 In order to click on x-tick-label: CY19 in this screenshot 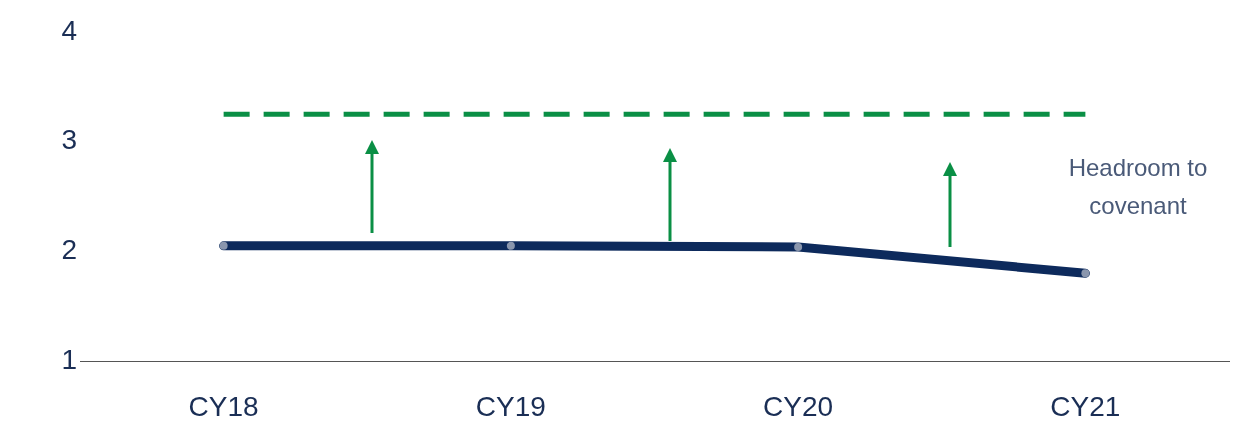, I will do `click(510, 406)`.